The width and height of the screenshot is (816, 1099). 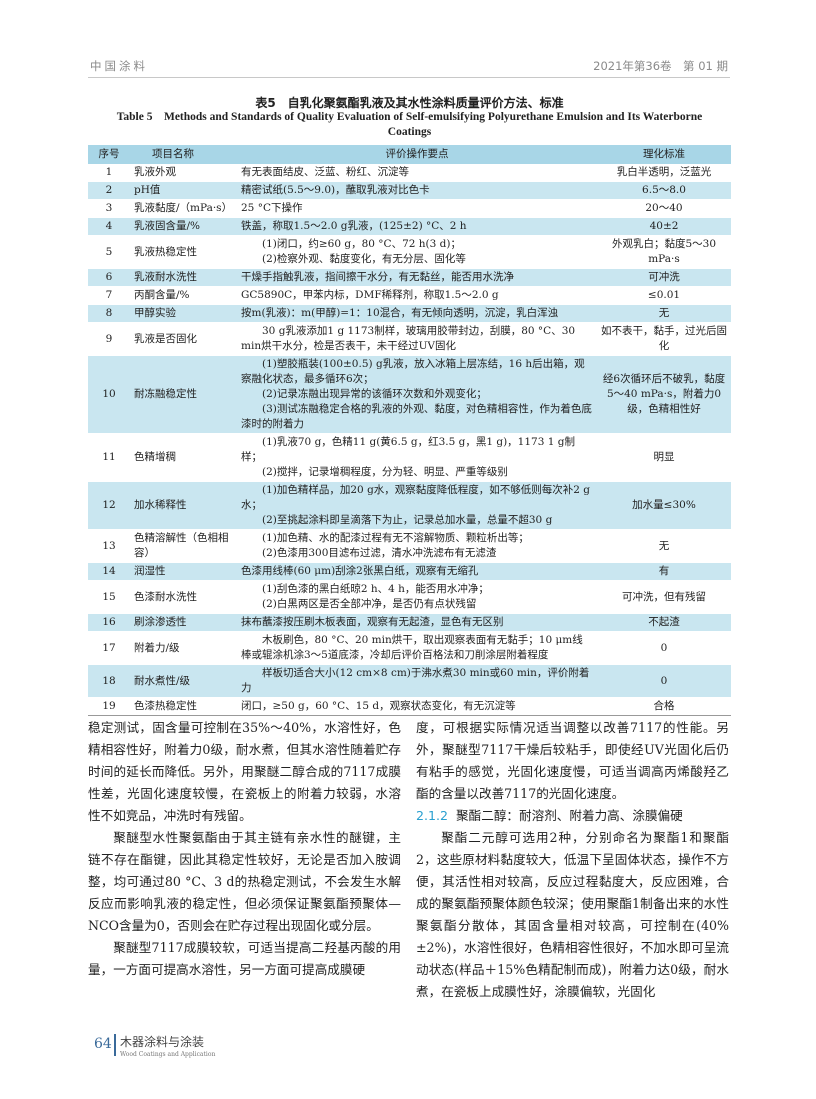 I want to click on item-name: 润湿性, so click(x=183, y=571).